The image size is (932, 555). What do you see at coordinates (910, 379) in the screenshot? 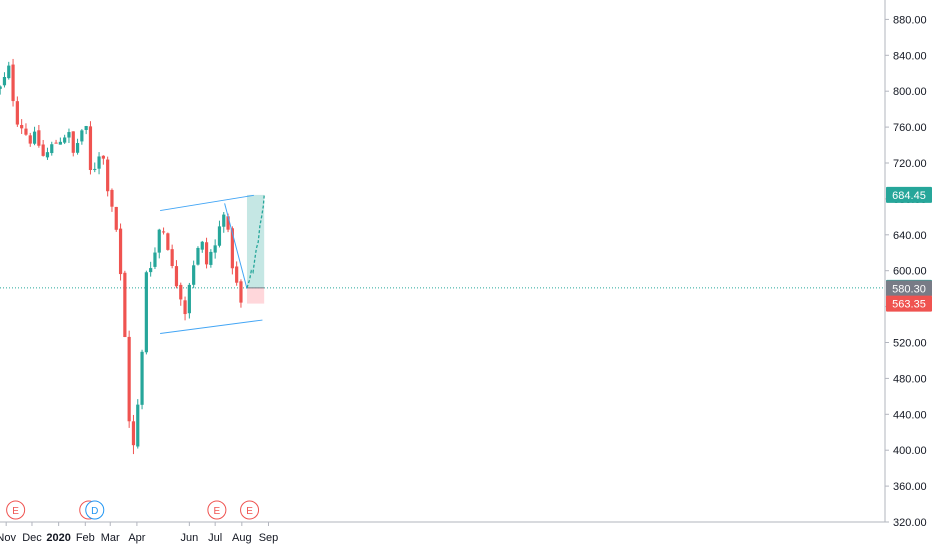
I see `y-tick-label: 480.00` at bounding box center [910, 379].